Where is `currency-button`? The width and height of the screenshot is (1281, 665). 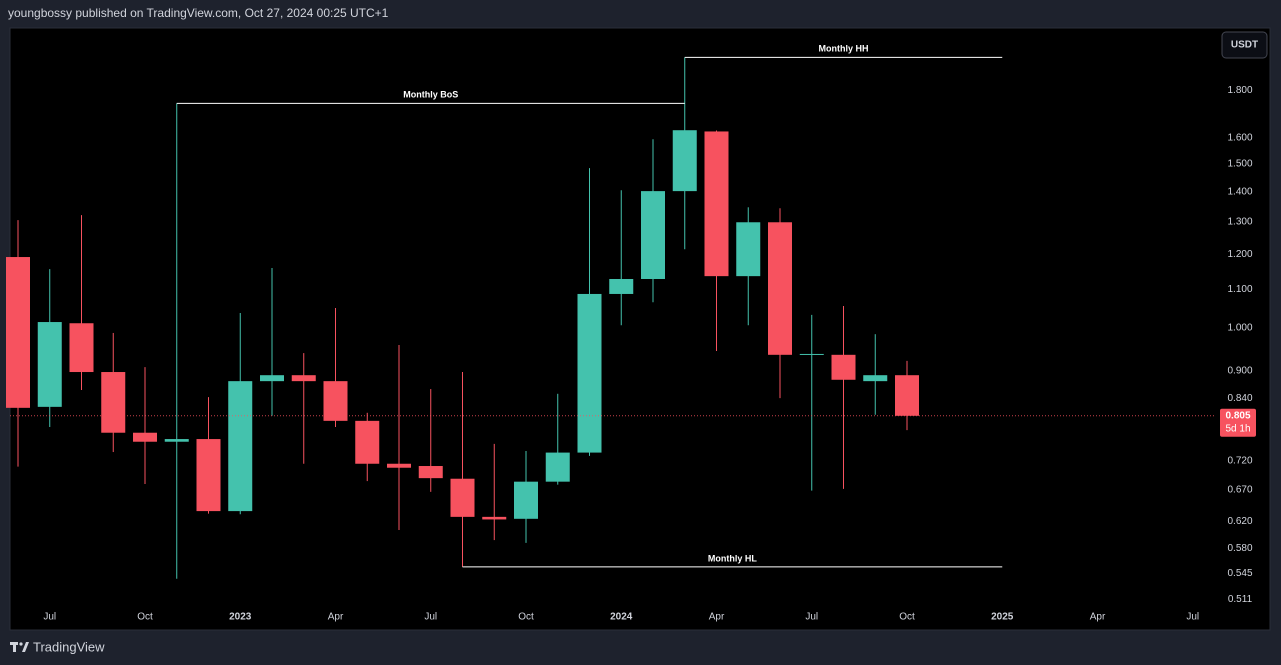
currency-button is located at coordinates (1244, 45).